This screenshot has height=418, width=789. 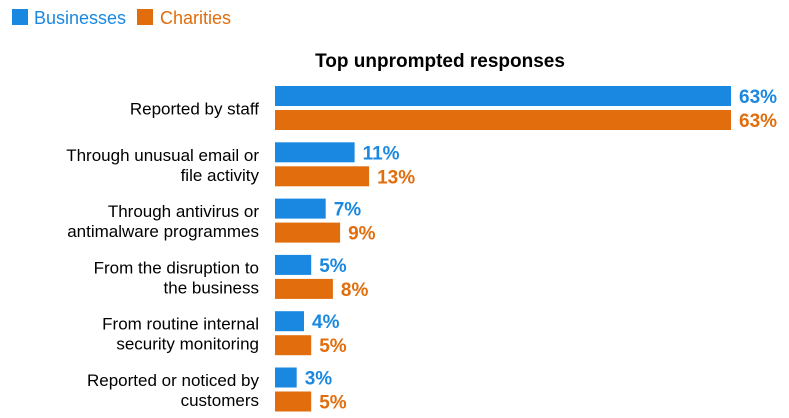 I want to click on data-label-charities: 8%, so click(x=355, y=290).